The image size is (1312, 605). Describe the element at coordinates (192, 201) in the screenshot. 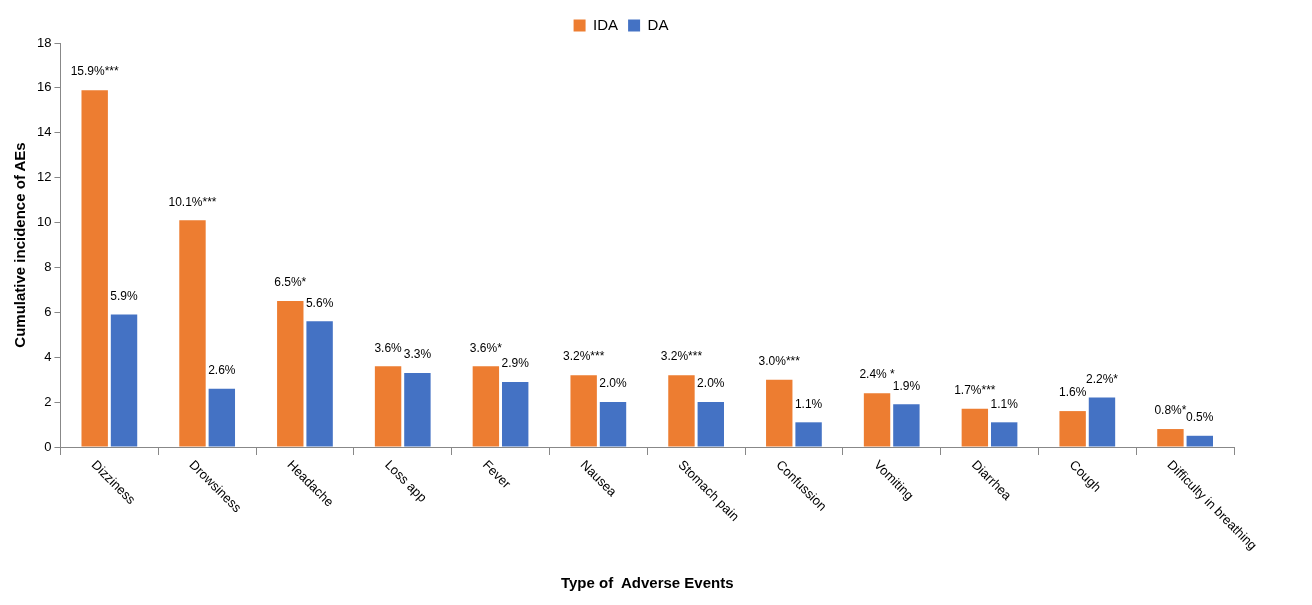

I see `data-label: 10.1%***` at that location.